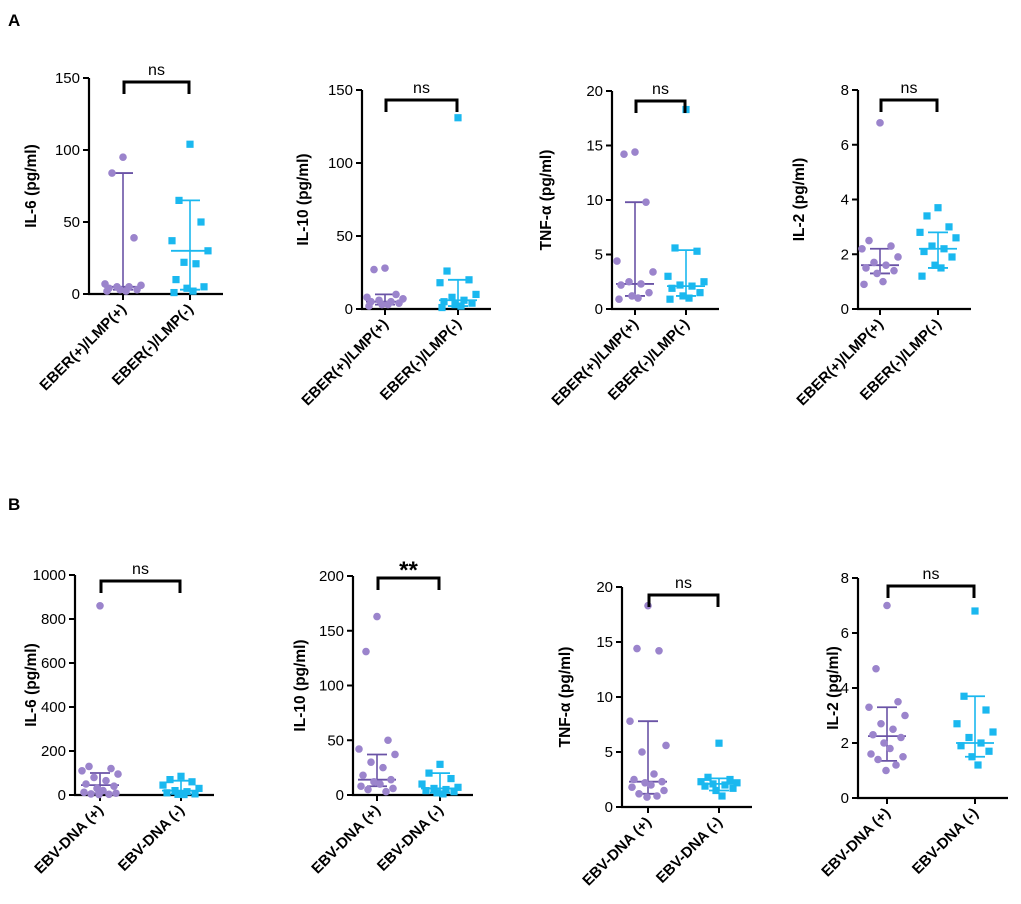  What do you see at coordinates (67, 78) in the screenshot?
I see `y-tick-label: 150` at bounding box center [67, 78].